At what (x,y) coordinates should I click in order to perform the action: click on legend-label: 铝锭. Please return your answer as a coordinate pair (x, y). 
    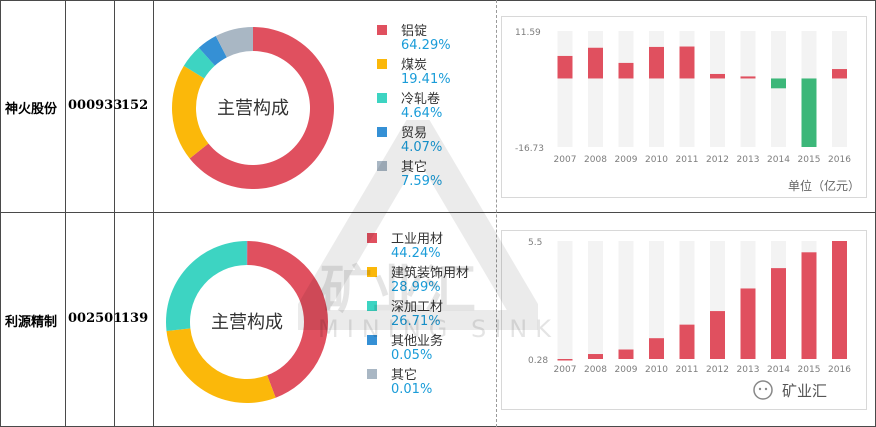
    Looking at the image, I should click on (414, 31).